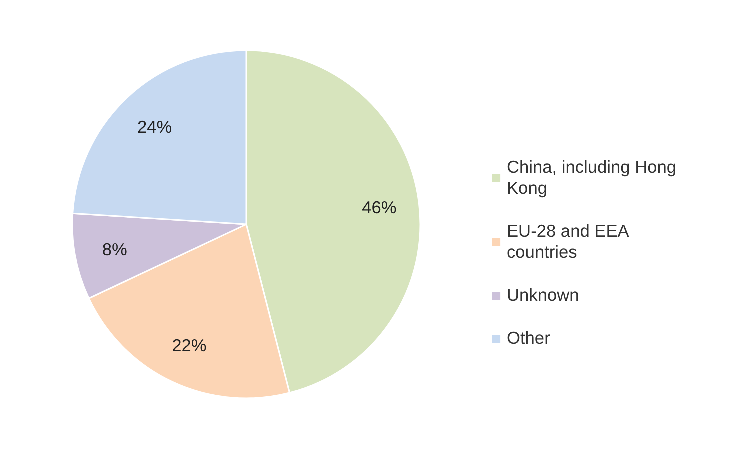 The height and width of the screenshot is (449, 748). I want to click on legend-label: Unknown, so click(543, 295).